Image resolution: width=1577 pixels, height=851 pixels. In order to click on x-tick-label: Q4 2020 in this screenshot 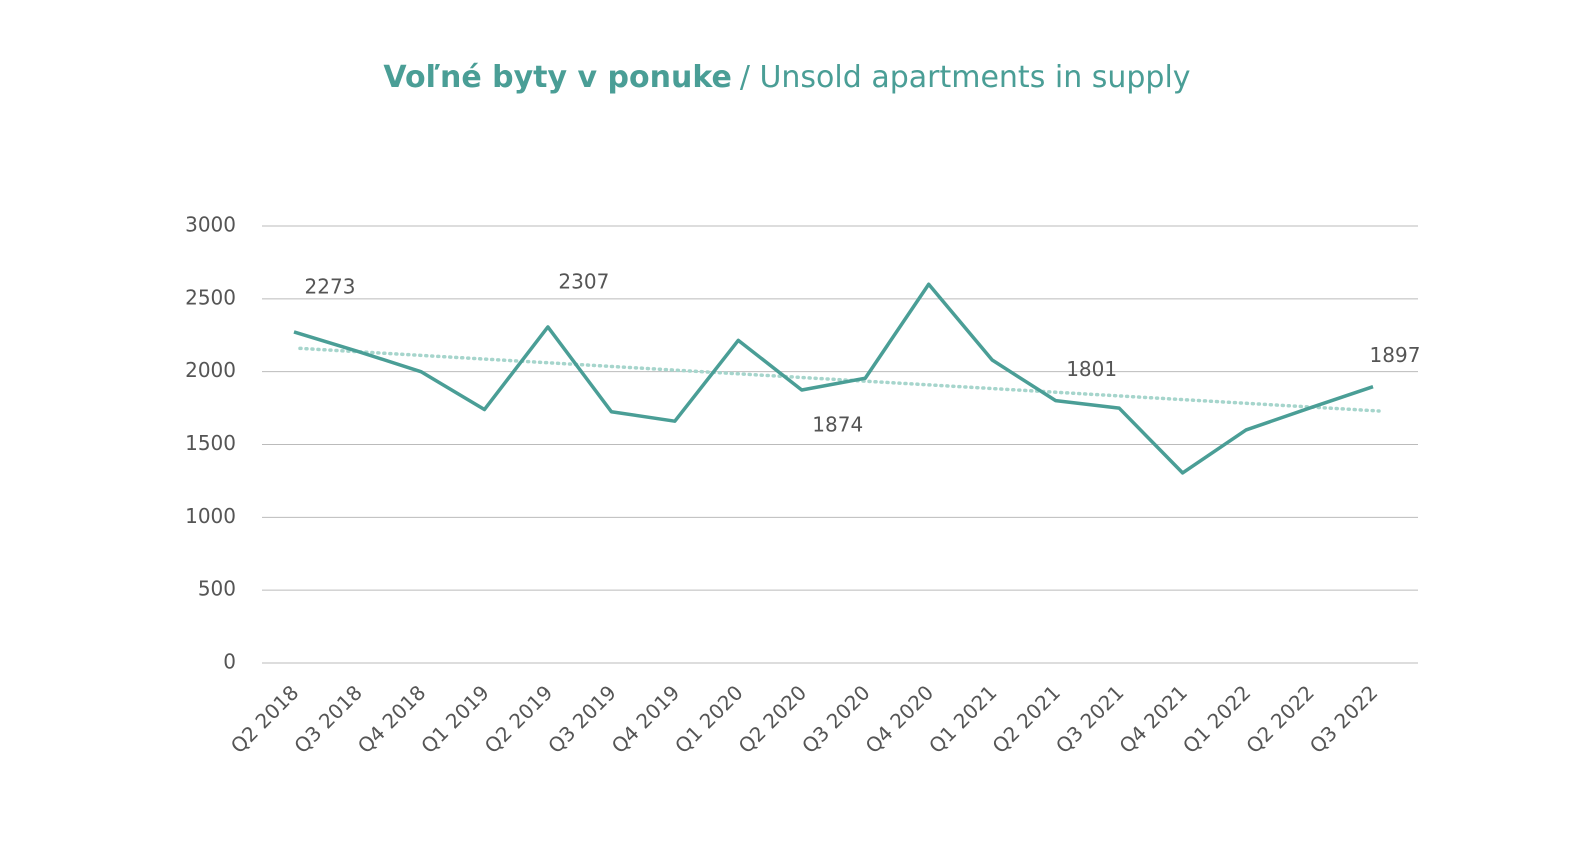, I will do `click(900, 719)`.